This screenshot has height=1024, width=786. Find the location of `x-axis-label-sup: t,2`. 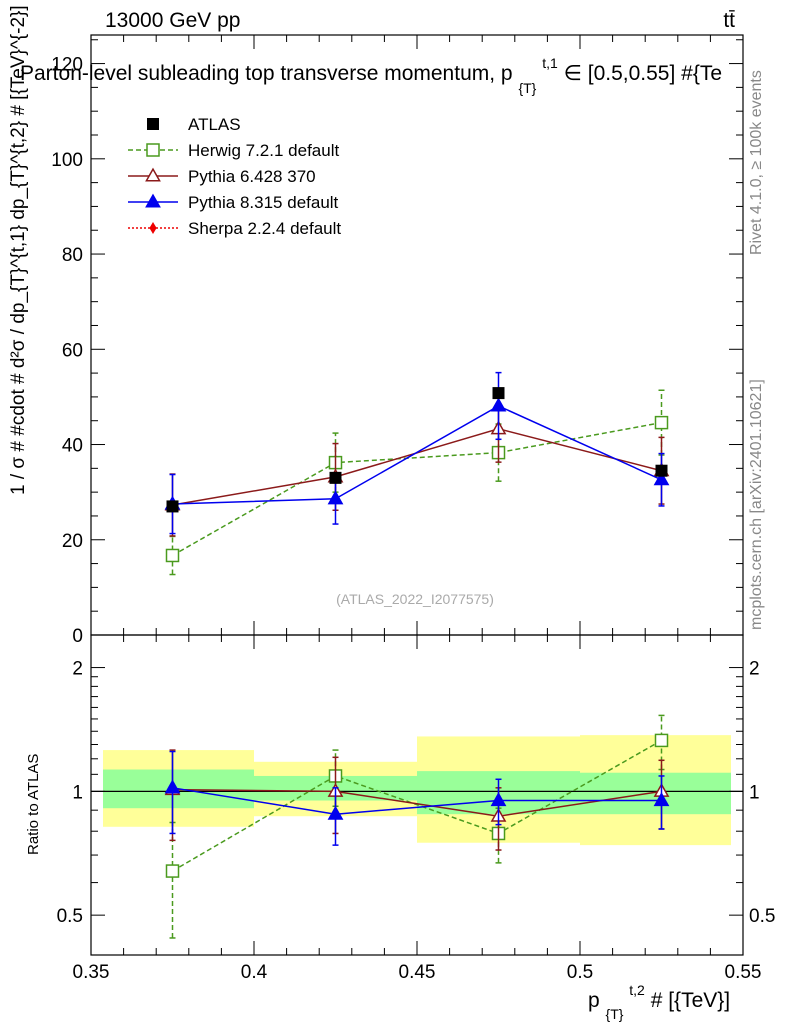

x-axis-label-sup: t,2 is located at coordinates (637, 990).